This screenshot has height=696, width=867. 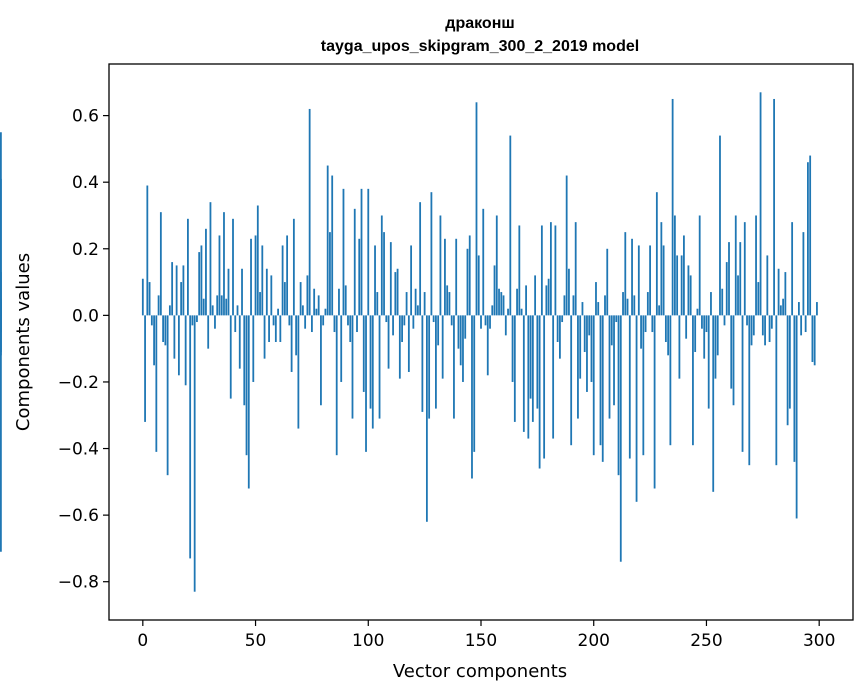 I want to click on x-tick-label: 50, so click(x=256, y=641).